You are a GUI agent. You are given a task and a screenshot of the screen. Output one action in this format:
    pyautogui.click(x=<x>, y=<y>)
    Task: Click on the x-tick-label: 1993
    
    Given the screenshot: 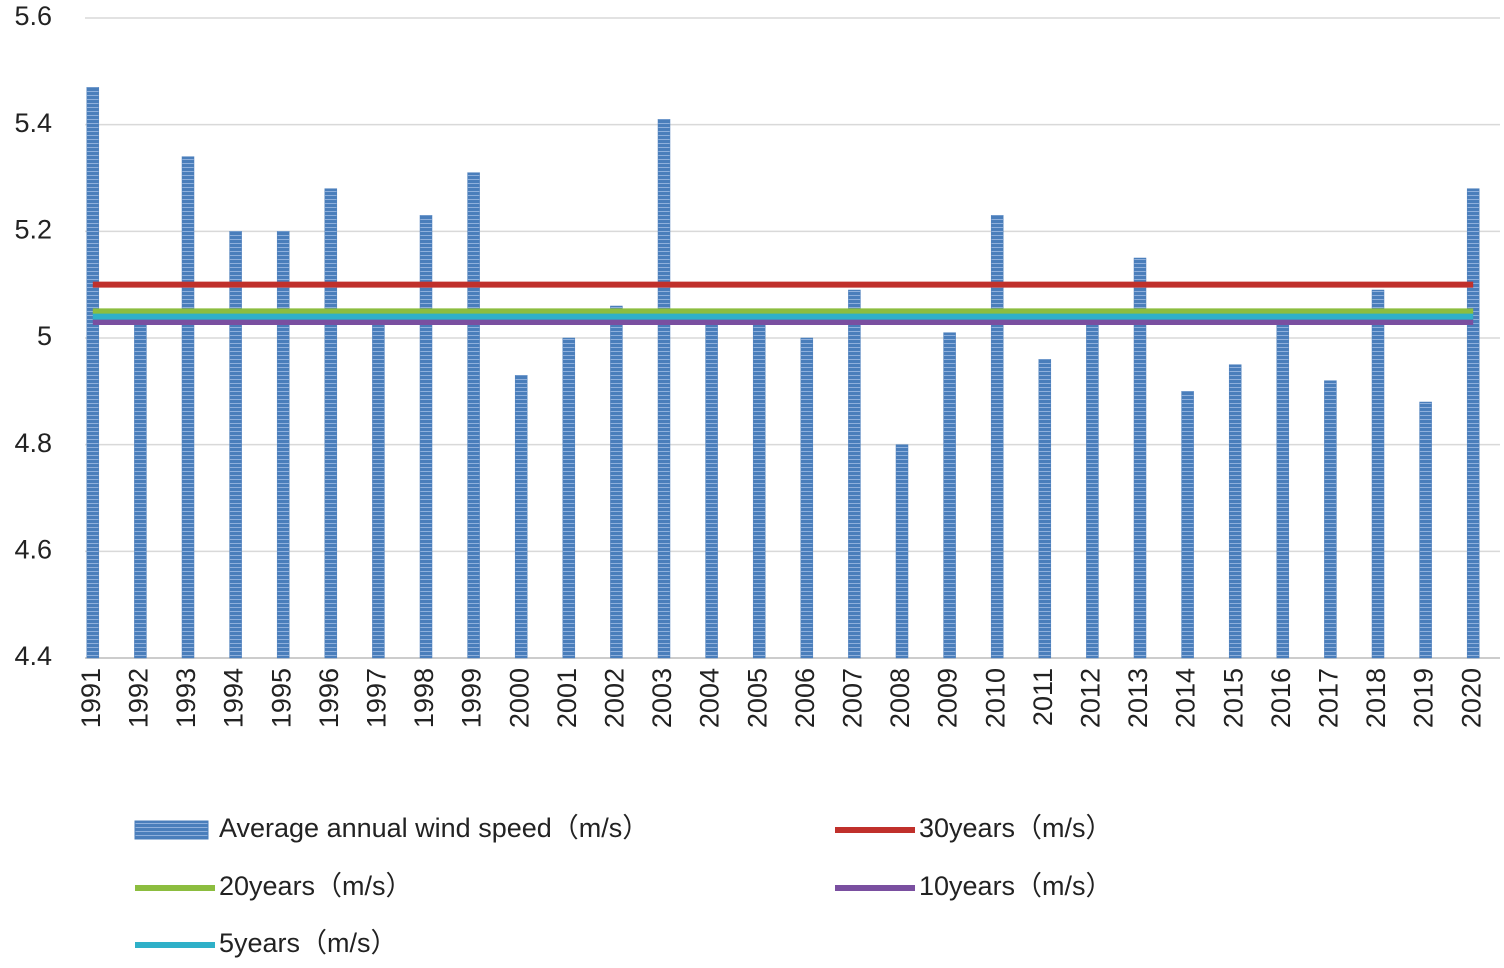 What is the action you would take?
    pyautogui.click(x=186, y=698)
    